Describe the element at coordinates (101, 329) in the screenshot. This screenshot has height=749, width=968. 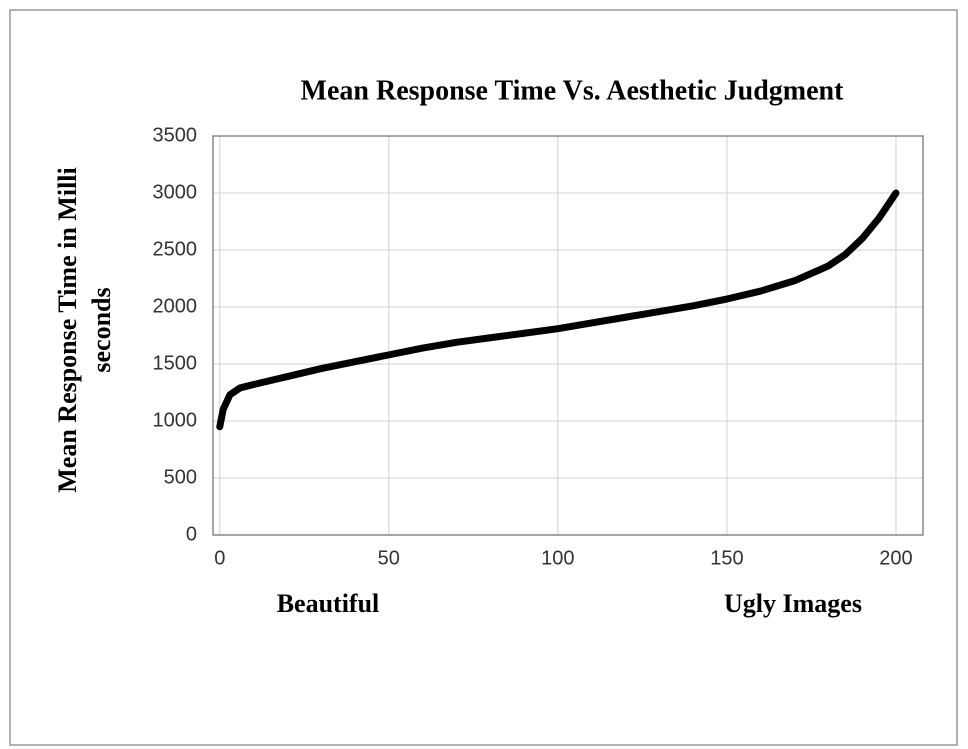
I see `y-axis-label-line: seconds` at that location.